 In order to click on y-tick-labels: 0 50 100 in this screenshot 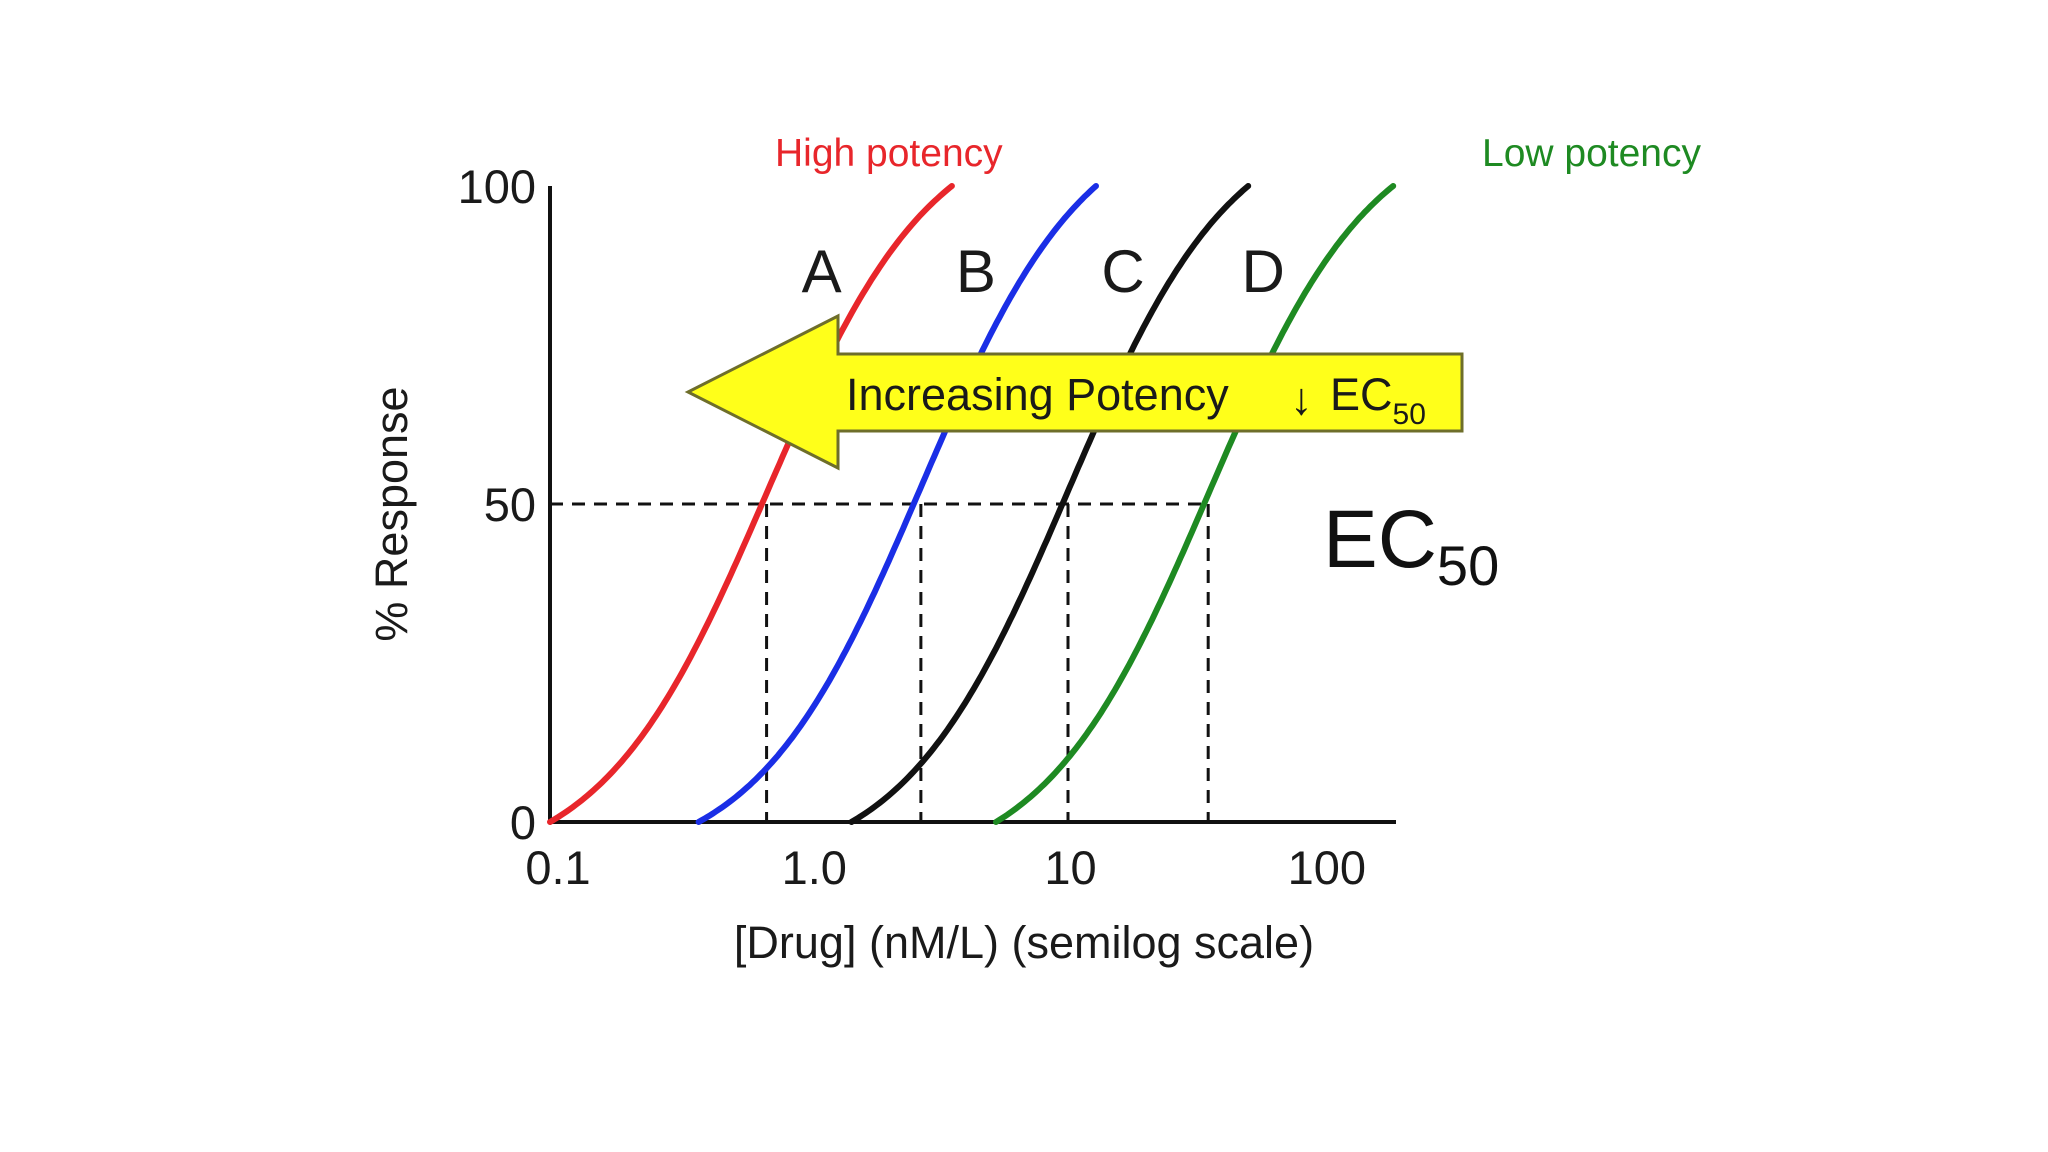, I will do `click(497, 504)`.